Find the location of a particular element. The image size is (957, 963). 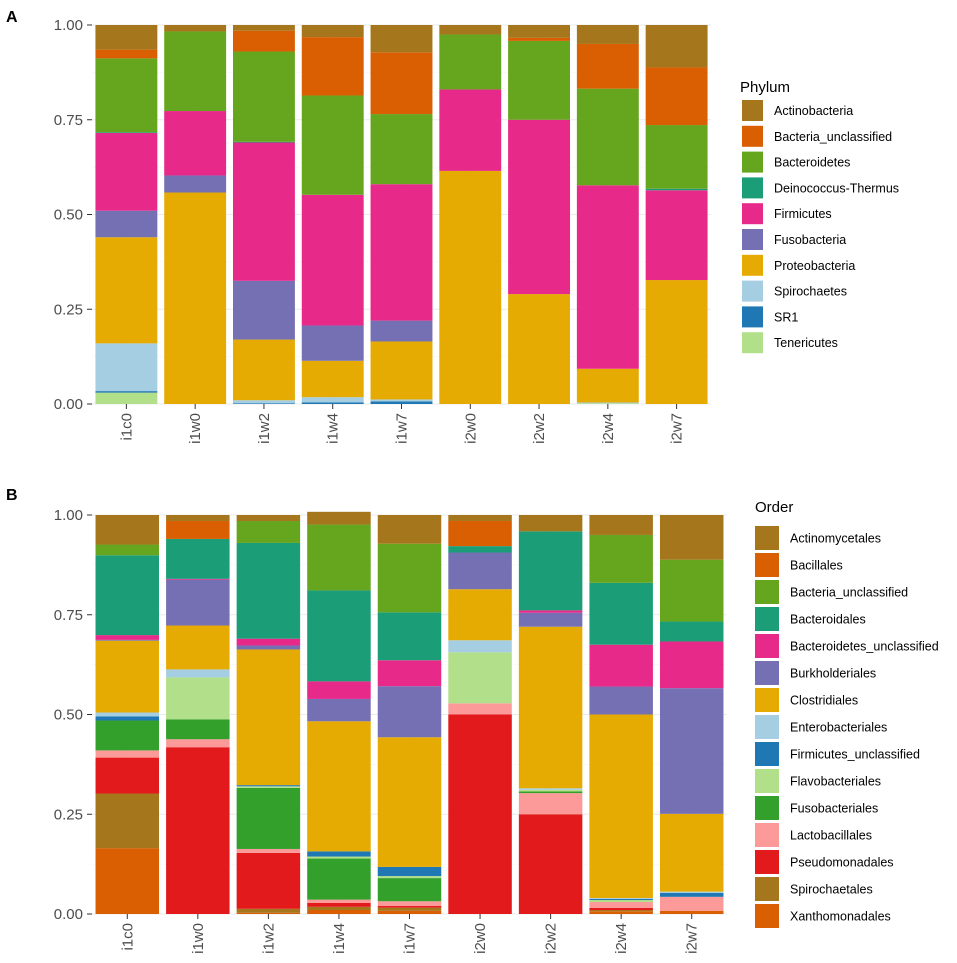

bar-segment-fusobacteriales is located at coordinates (198, 729).